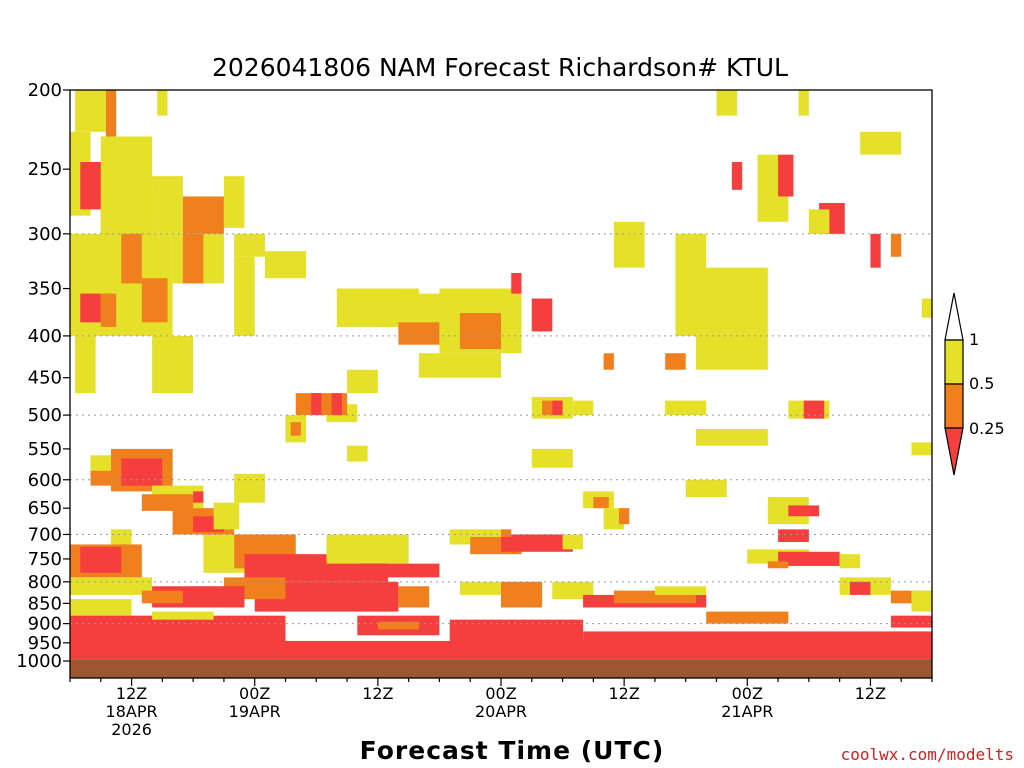 Image resolution: width=1024 pixels, height=768 pixels. What do you see at coordinates (131, 729) in the screenshot?
I see `x-tick-label: 2026` at bounding box center [131, 729].